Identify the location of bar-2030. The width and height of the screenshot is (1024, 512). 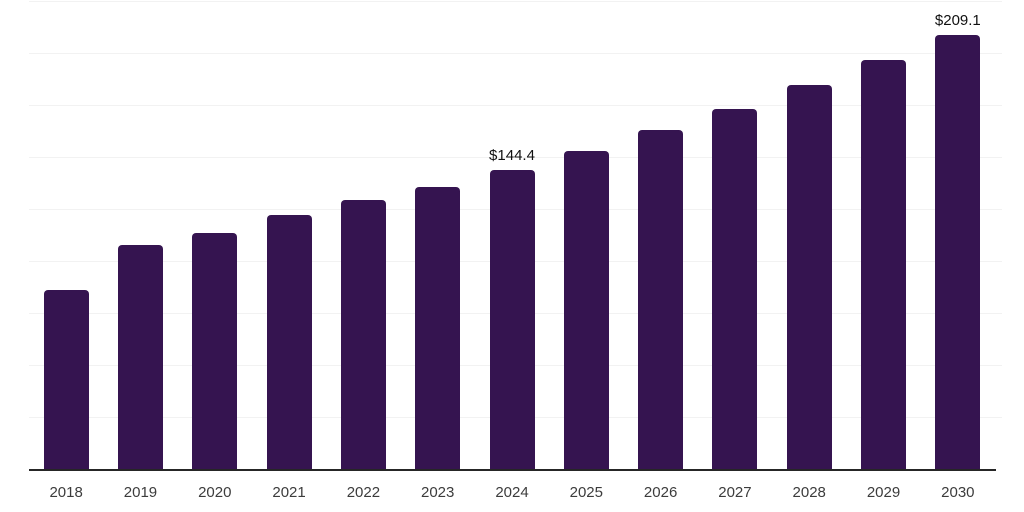
(958, 252).